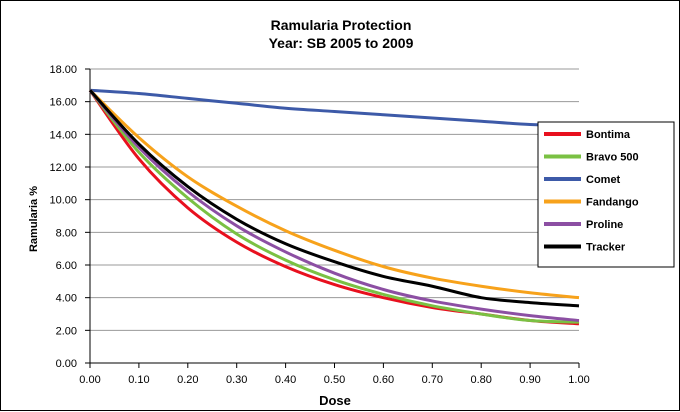 The image size is (680, 412). What do you see at coordinates (89, 380) in the screenshot?
I see `x-tick-label: 0.00` at bounding box center [89, 380].